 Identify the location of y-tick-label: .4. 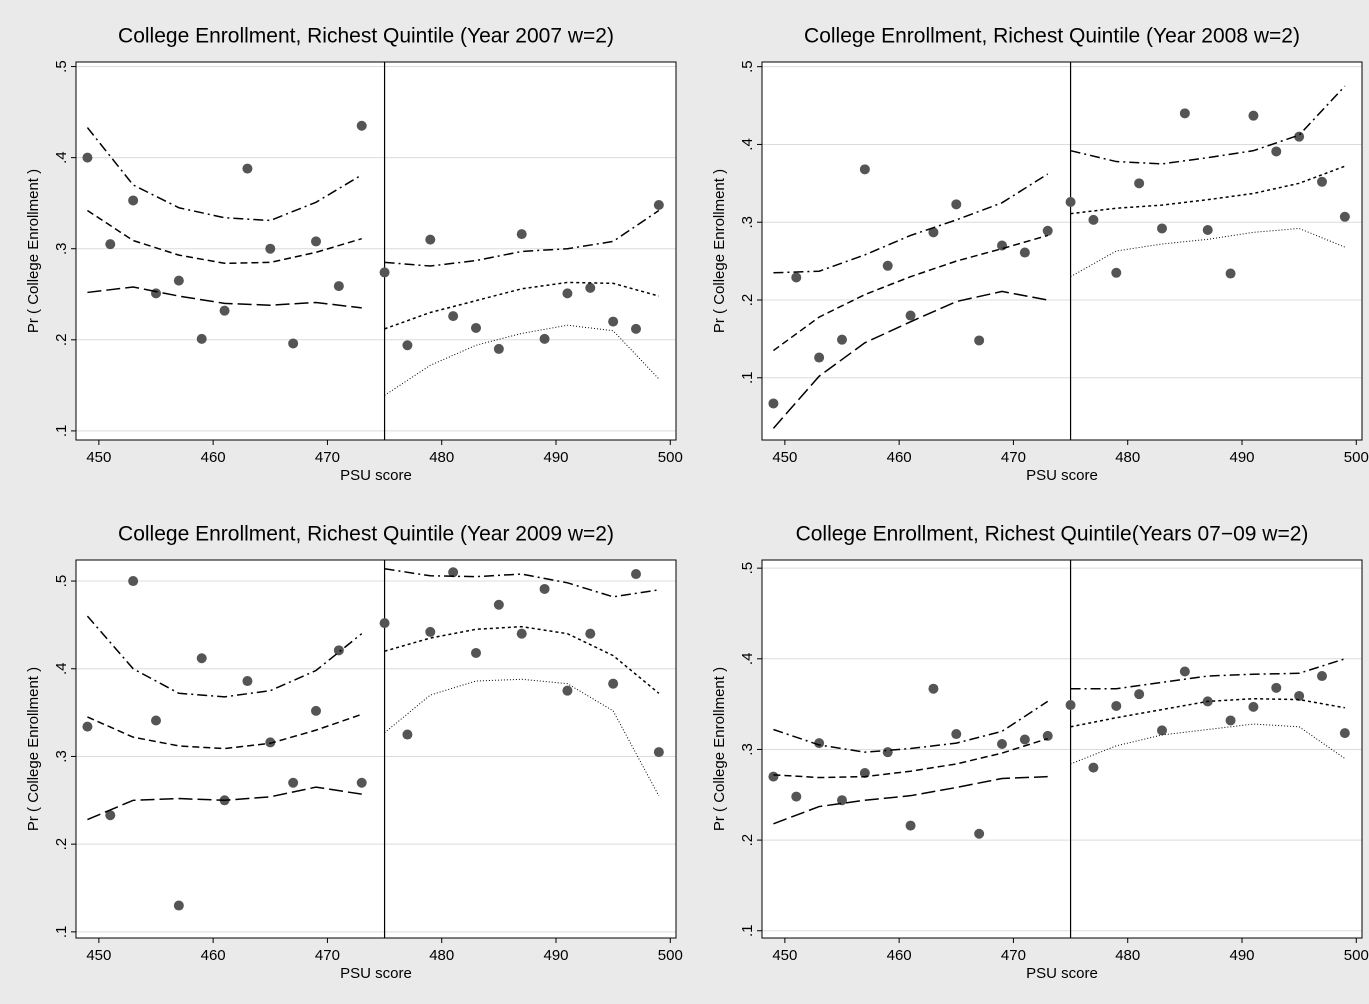
(747, 659).